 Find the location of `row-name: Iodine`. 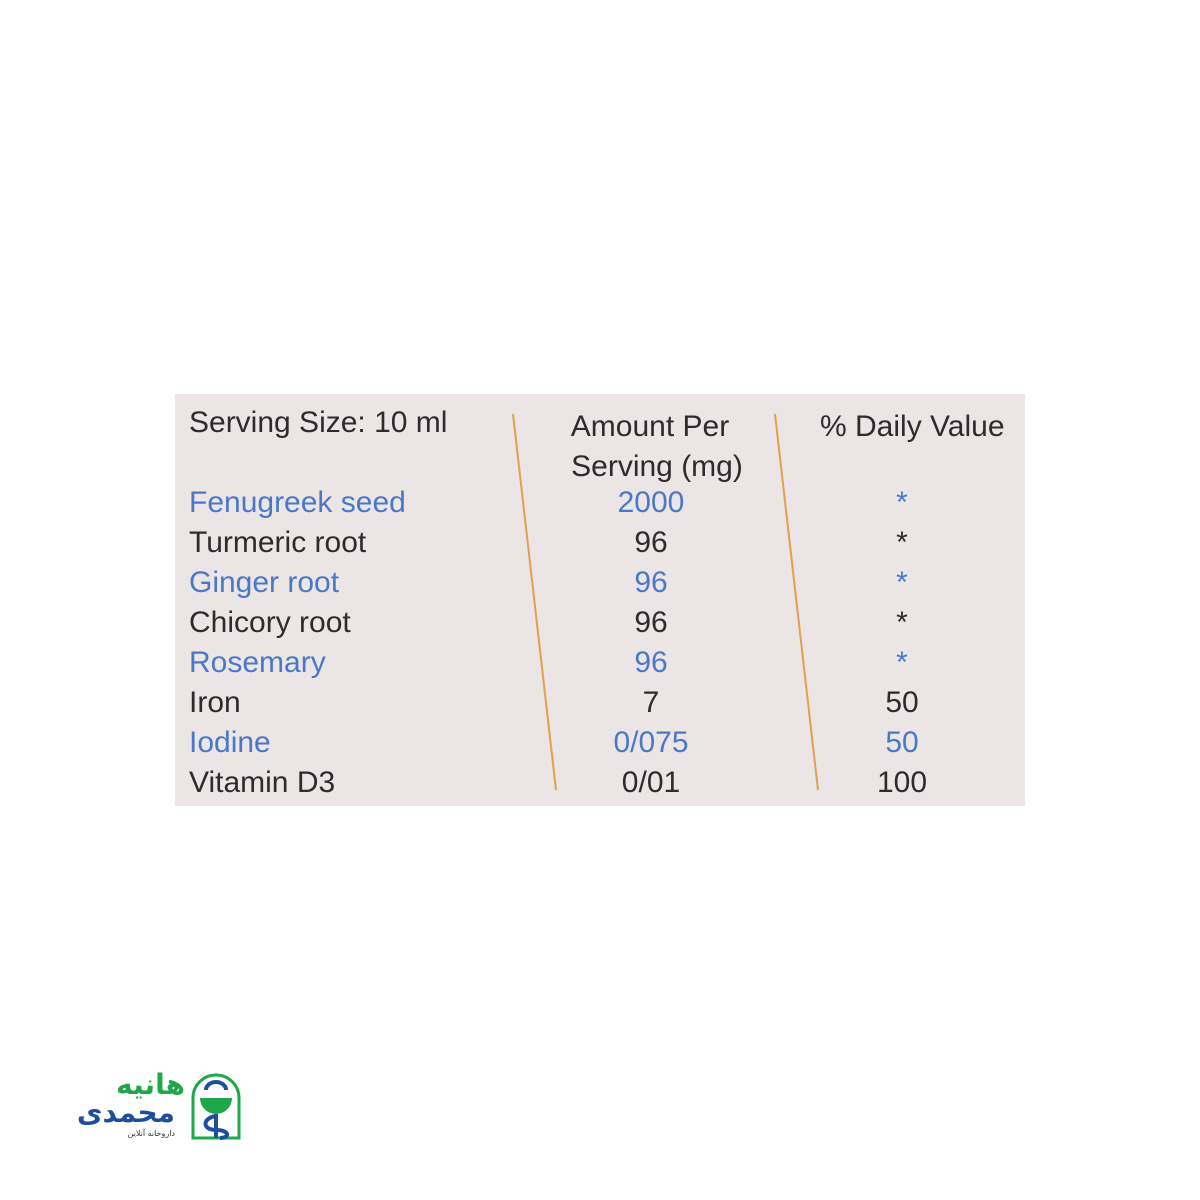

row-name: Iodine is located at coordinates (230, 742).